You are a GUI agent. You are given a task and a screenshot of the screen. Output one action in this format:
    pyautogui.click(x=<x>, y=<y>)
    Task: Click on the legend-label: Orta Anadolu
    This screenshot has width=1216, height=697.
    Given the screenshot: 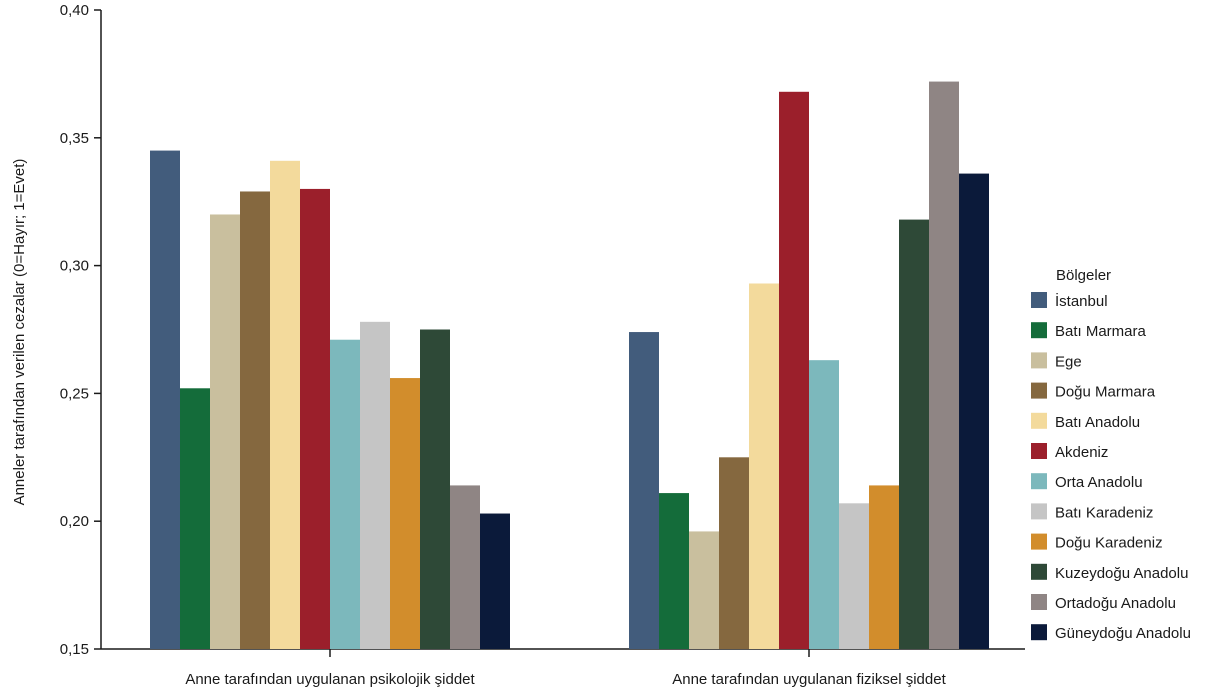 What is the action you would take?
    pyautogui.click(x=1099, y=482)
    